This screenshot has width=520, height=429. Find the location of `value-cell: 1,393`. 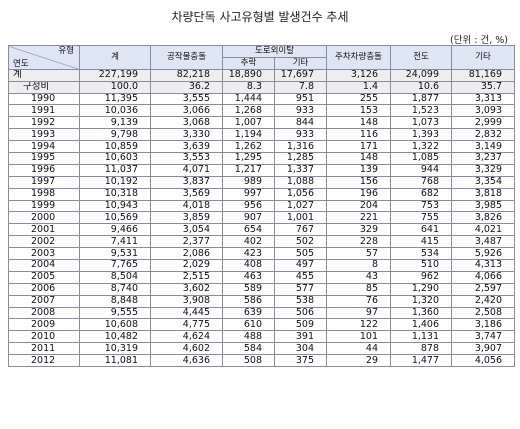

value-cell: 1,393 is located at coordinates (421, 135).